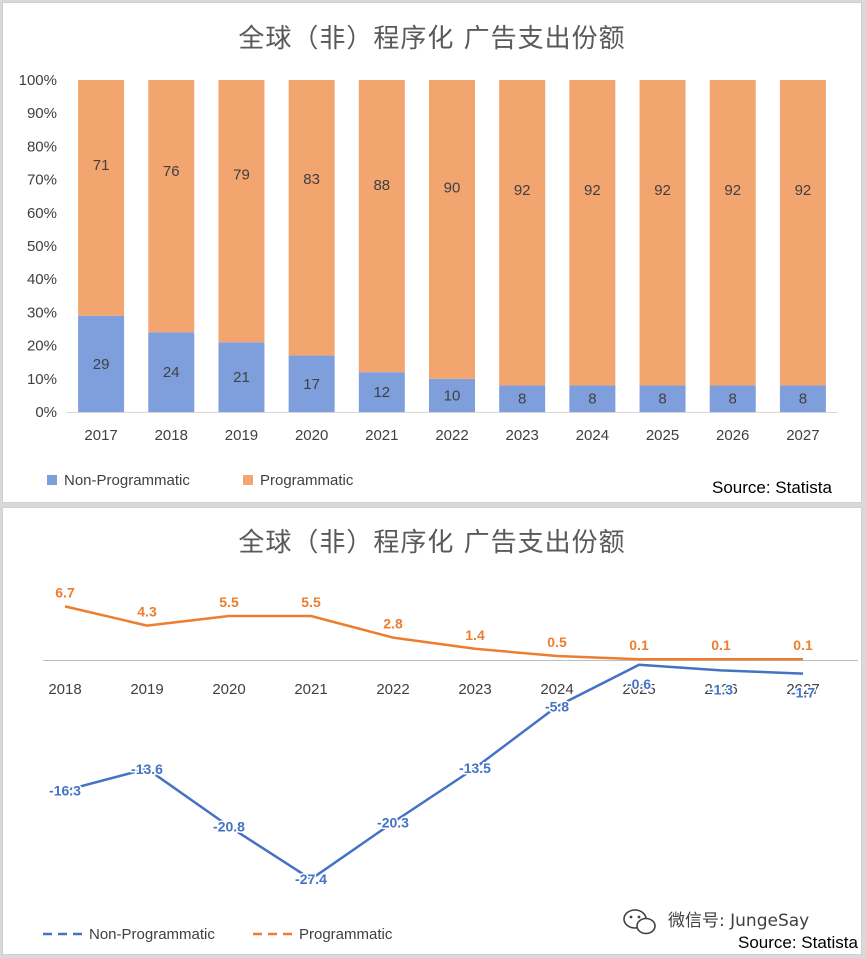 This screenshot has width=866, height=958. I want to click on bar-non-programmatic-2020, so click(311, 383).